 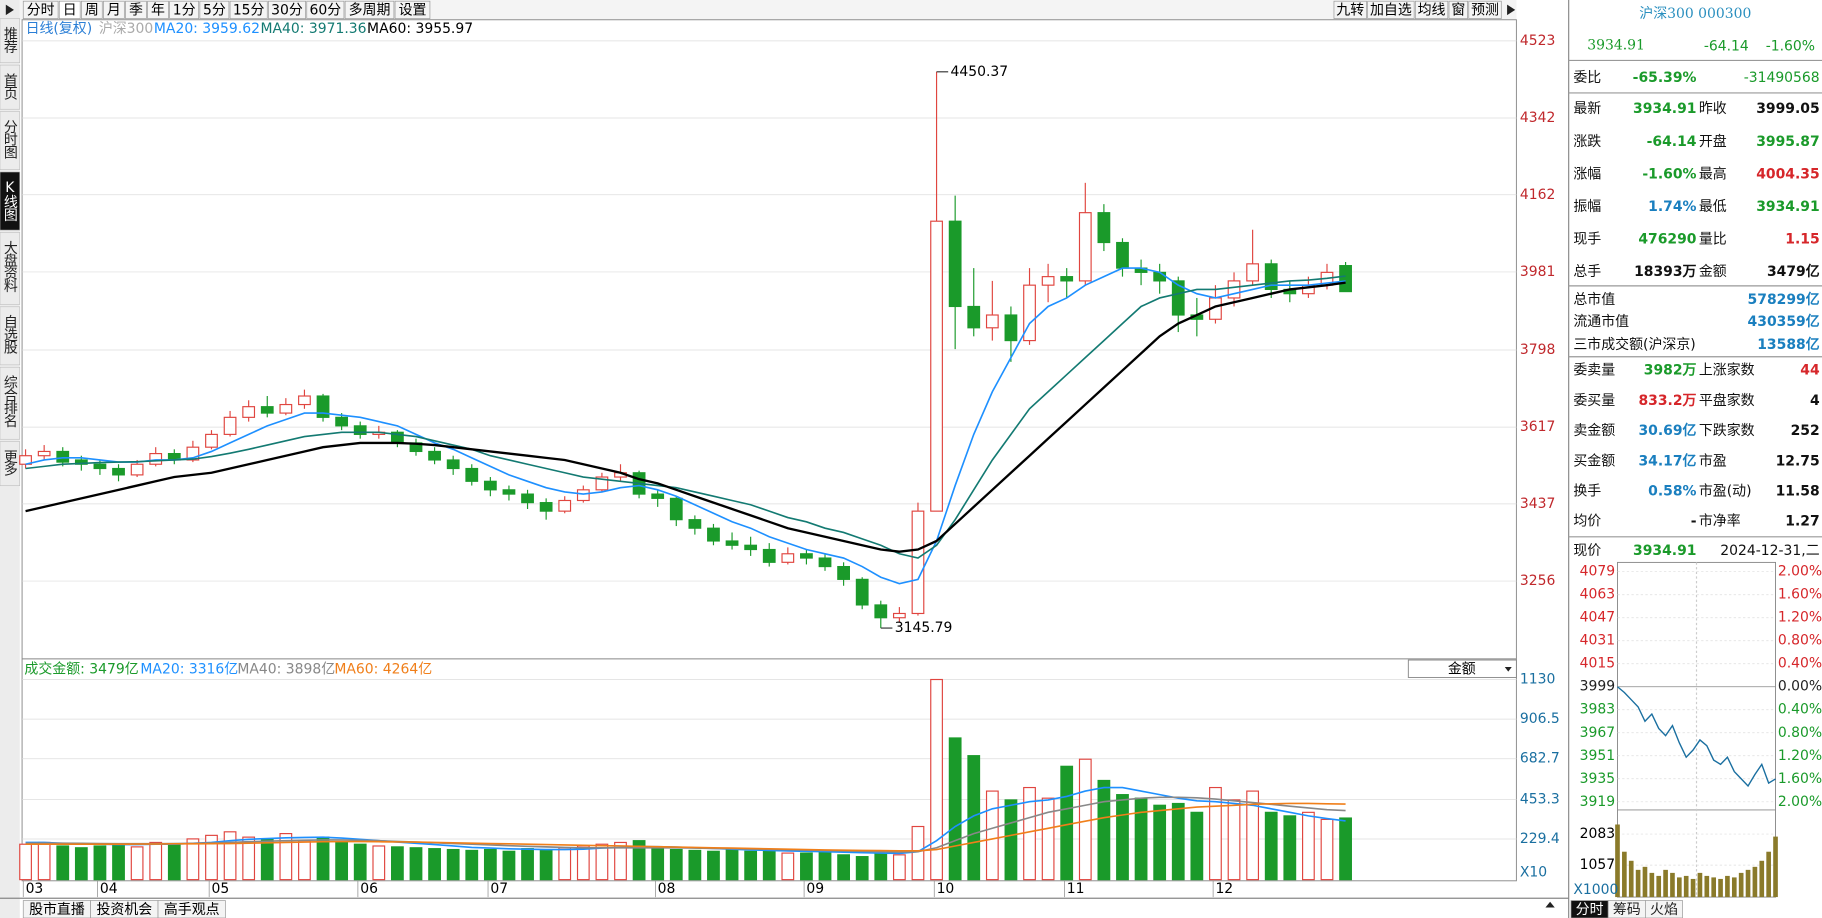 I want to click on toolbar-button-label: 九转, so click(x=1350, y=10).